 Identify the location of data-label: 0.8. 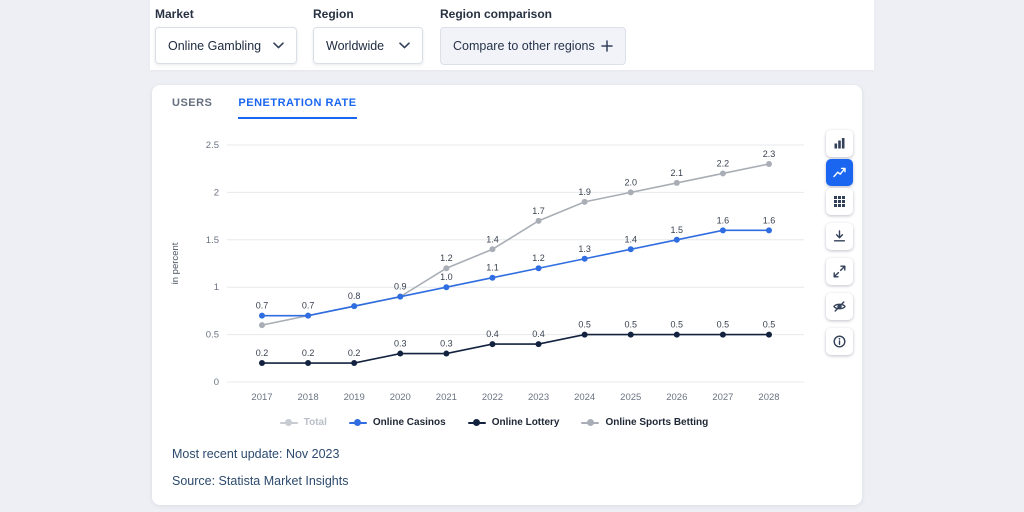
(354, 296).